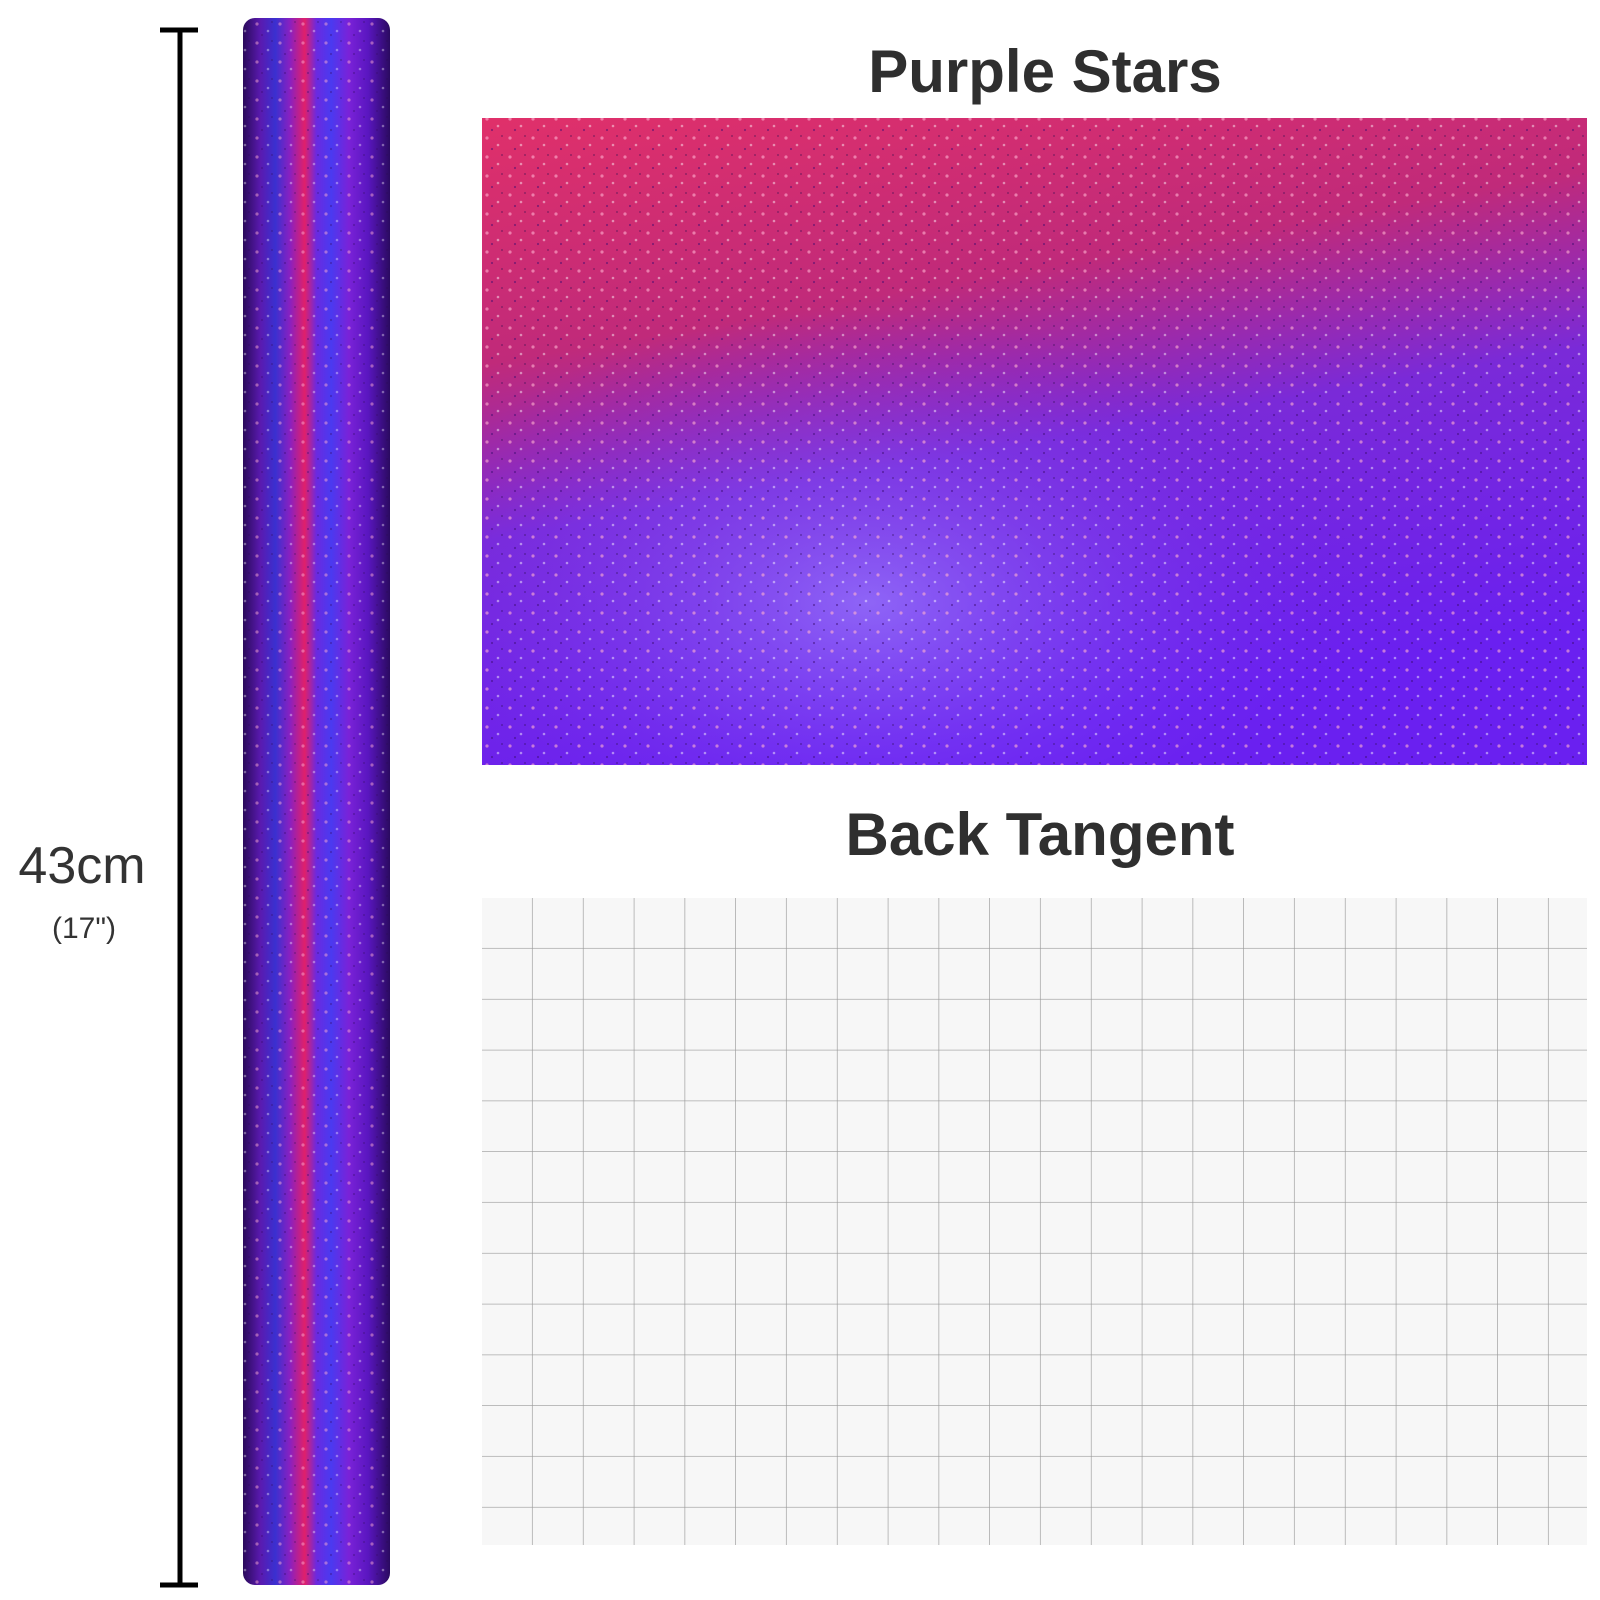 Image resolution: width=1600 pixels, height=1600 pixels. I want to click on vinyl-roll, so click(316, 801).